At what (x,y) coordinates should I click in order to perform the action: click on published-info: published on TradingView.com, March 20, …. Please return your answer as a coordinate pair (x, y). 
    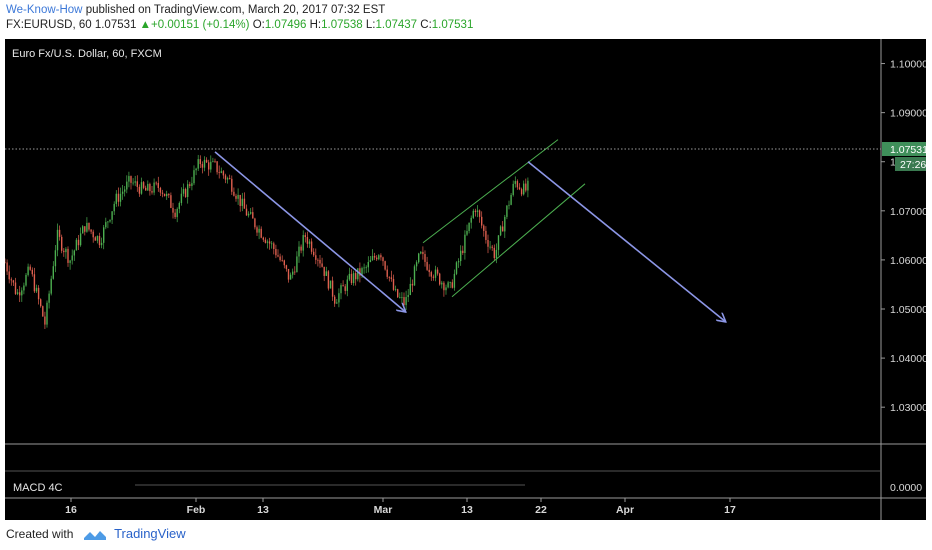
    Looking at the image, I should click on (235, 10).